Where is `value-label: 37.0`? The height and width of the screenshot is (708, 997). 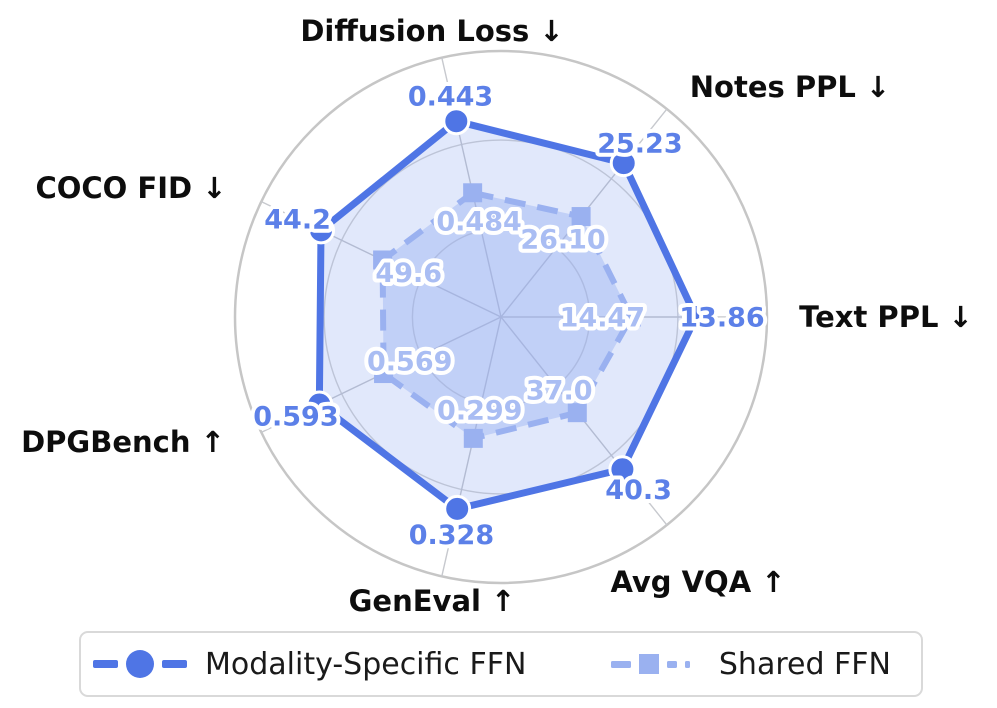
value-label: 37.0 is located at coordinates (559, 390).